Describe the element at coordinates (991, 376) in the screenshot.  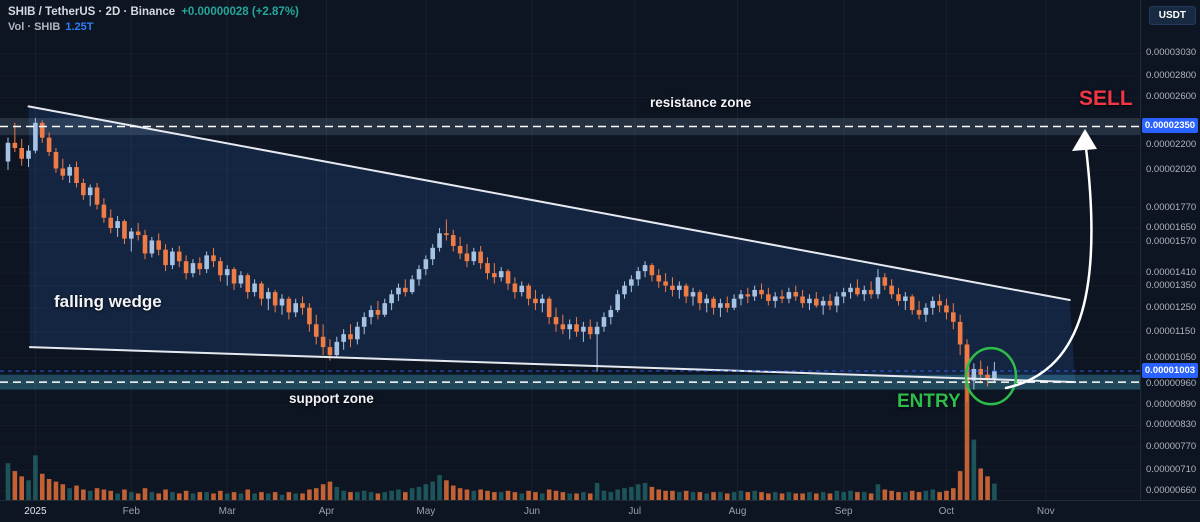
I see `entry-circle` at that location.